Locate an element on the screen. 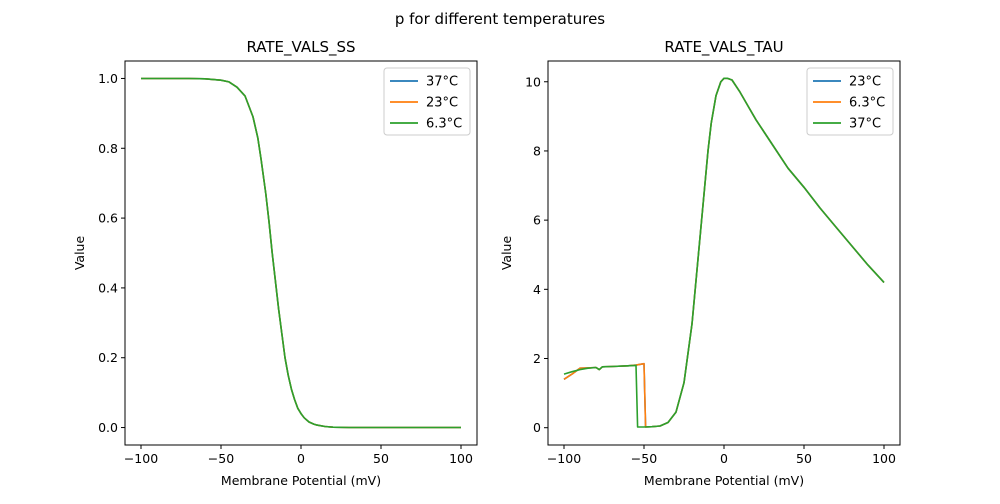  y-tick-label: 4 is located at coordinates (537, 289).